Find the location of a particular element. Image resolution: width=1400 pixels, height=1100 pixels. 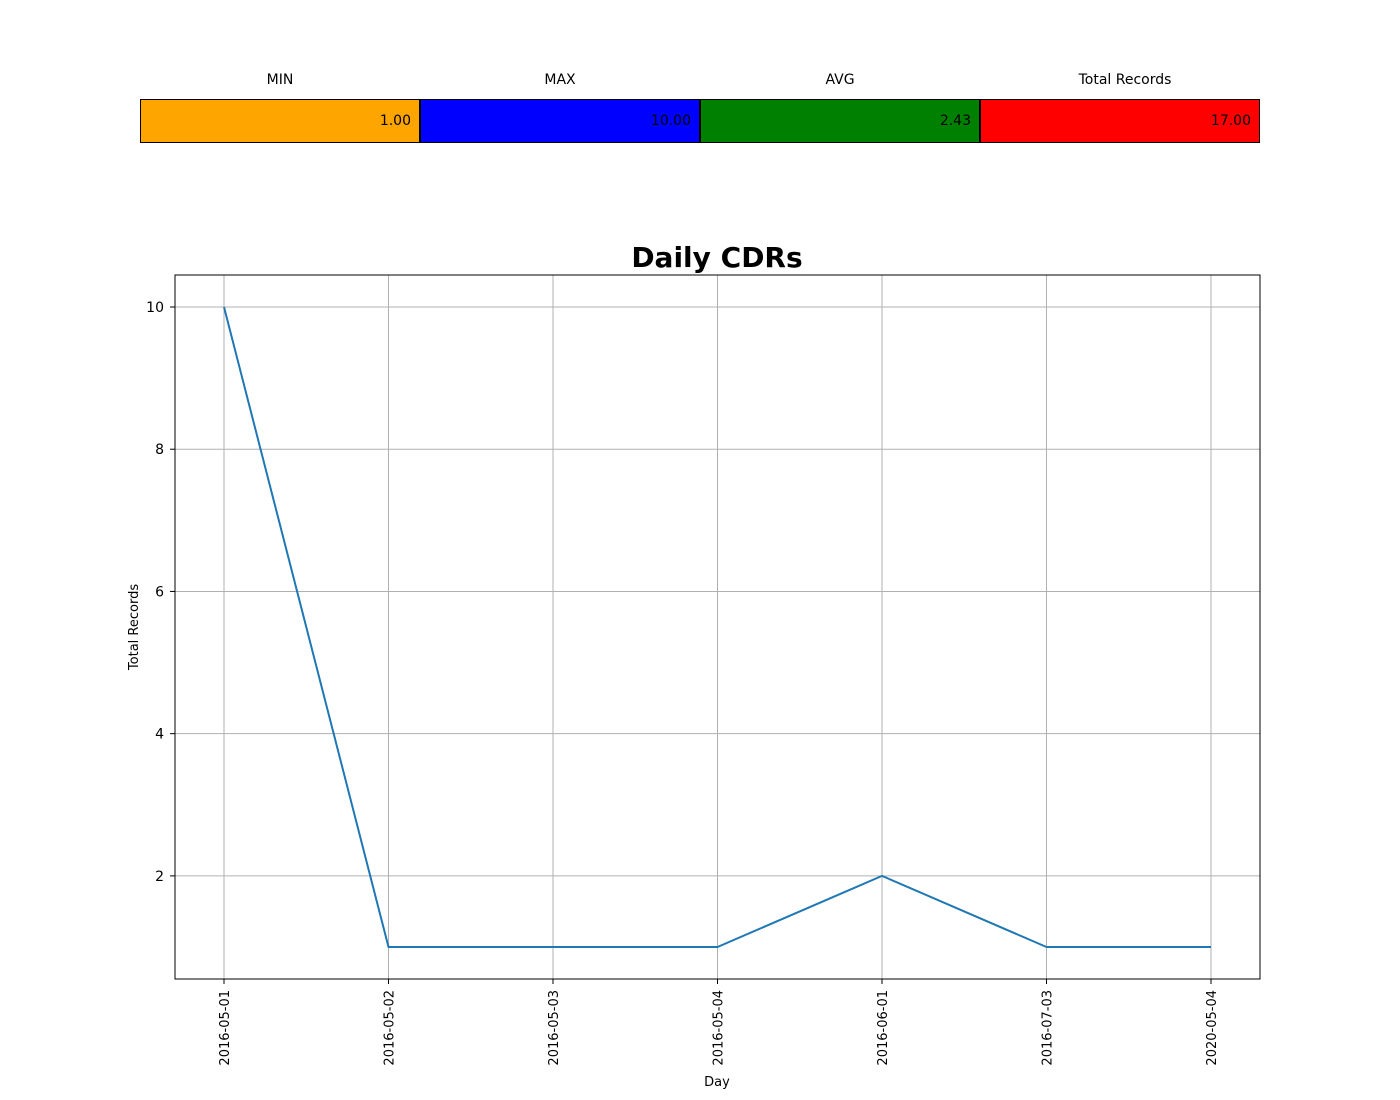

x-tick-label: 2016-05-04 is located at coordinates (719, 1028).